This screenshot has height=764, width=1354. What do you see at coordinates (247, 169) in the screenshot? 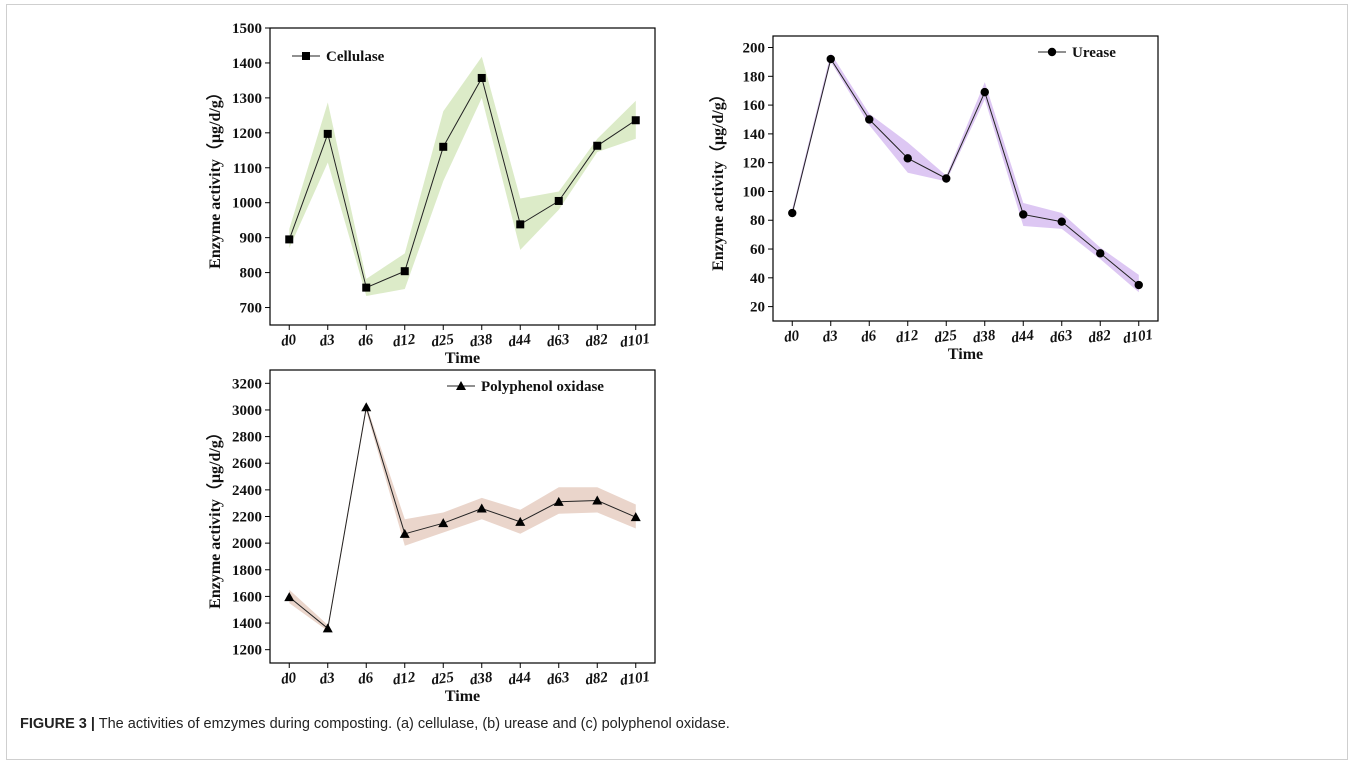
I see `y-tick-label: 1100` at bounding box center [247, 169].